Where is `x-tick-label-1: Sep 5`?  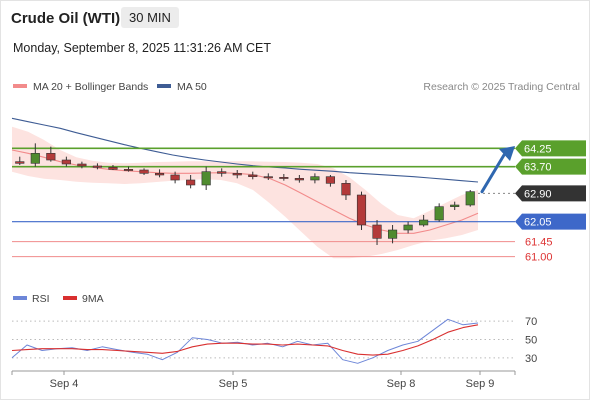 x-tick-label-1: Sep 5 is located at coordinates (233, 384).